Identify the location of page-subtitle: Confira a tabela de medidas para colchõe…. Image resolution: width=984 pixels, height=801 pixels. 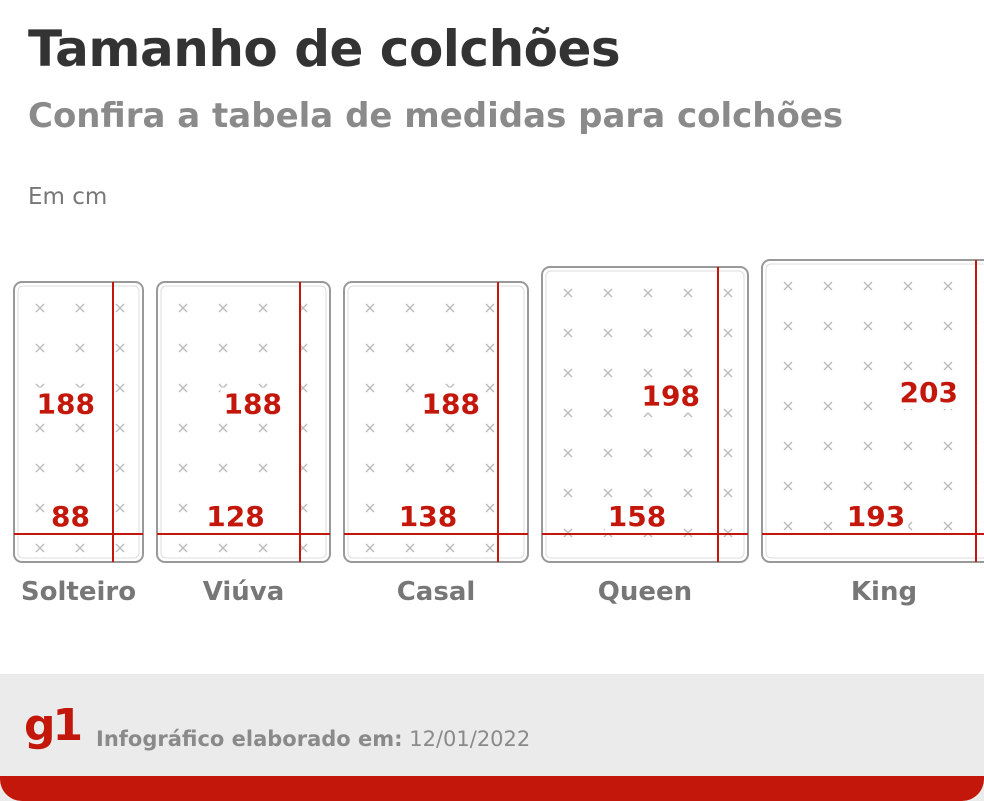
(436, 116).